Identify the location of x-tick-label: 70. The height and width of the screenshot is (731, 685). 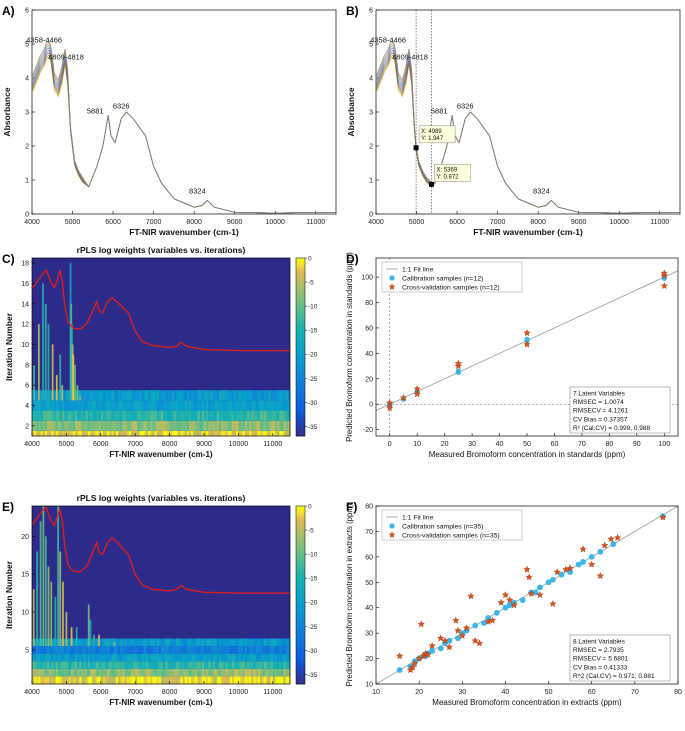
(582, 444).